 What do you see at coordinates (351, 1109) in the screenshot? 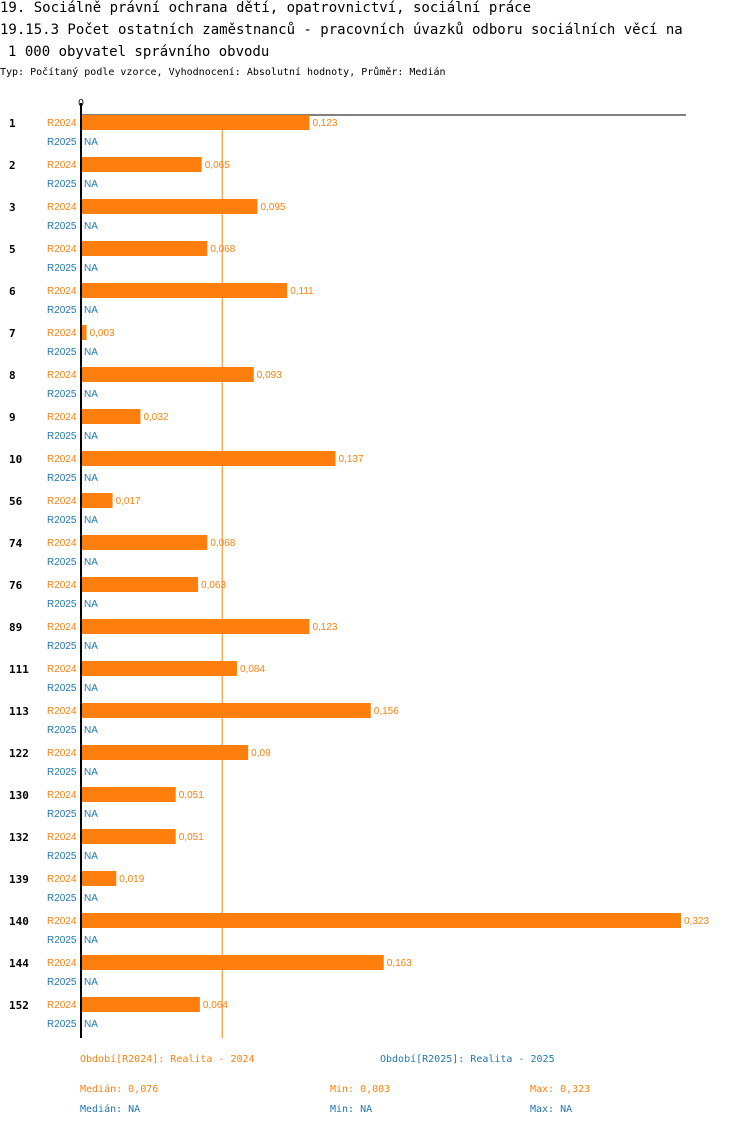
I see `stat-min-r2025: Min: NA` at bounding box center [351, 1109].